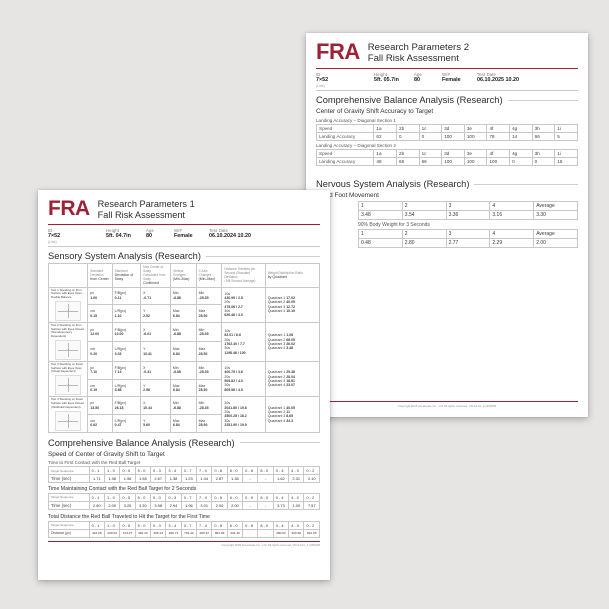  What do you see at coordinates (418, 47) in the screenshot?
I see `page-title-line1: Research Parameters 2` at bounding box center [418, 47].